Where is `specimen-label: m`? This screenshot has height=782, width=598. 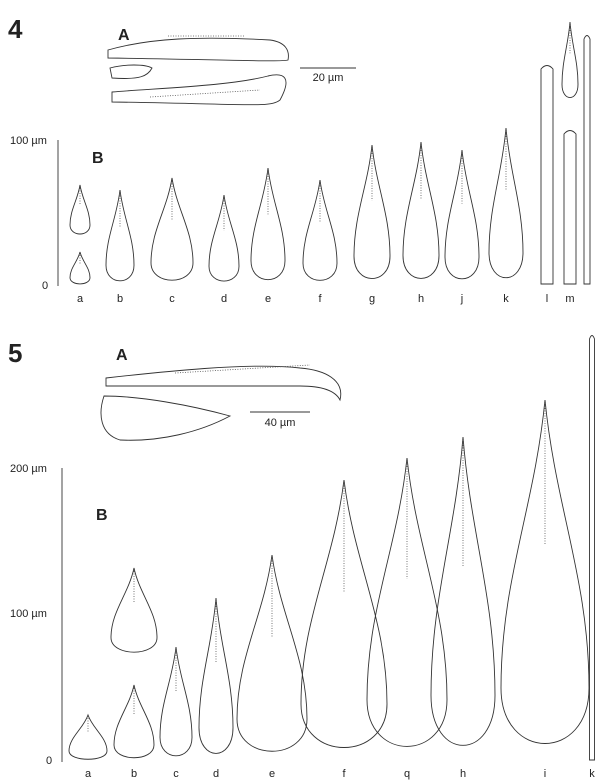 specimen-label: m is located at coordinates (569, 299).